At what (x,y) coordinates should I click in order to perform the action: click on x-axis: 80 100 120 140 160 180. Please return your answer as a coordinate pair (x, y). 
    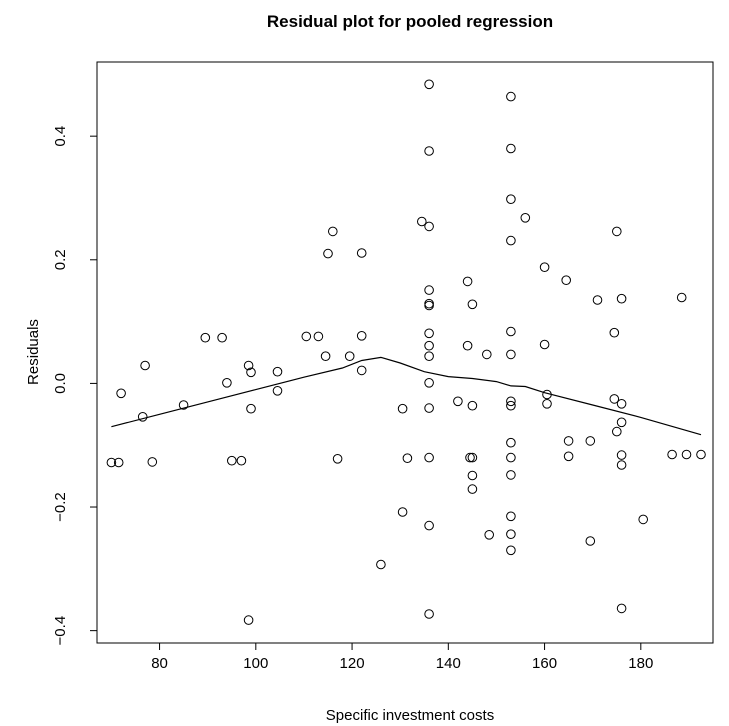
    Looking at the image, I should click on (402, 657).